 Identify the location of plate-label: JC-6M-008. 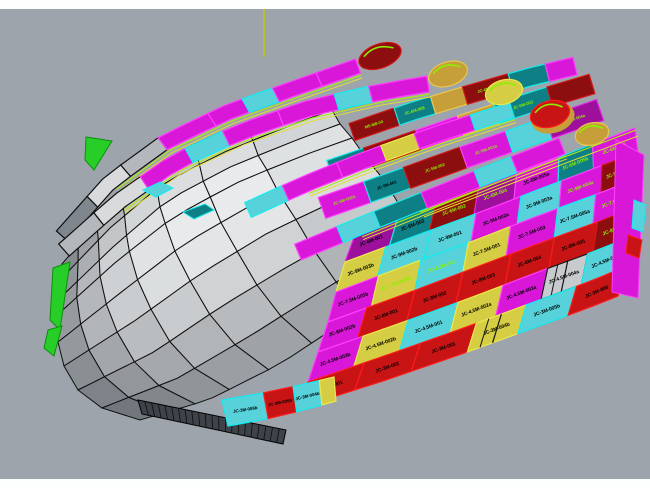
(415, 110).